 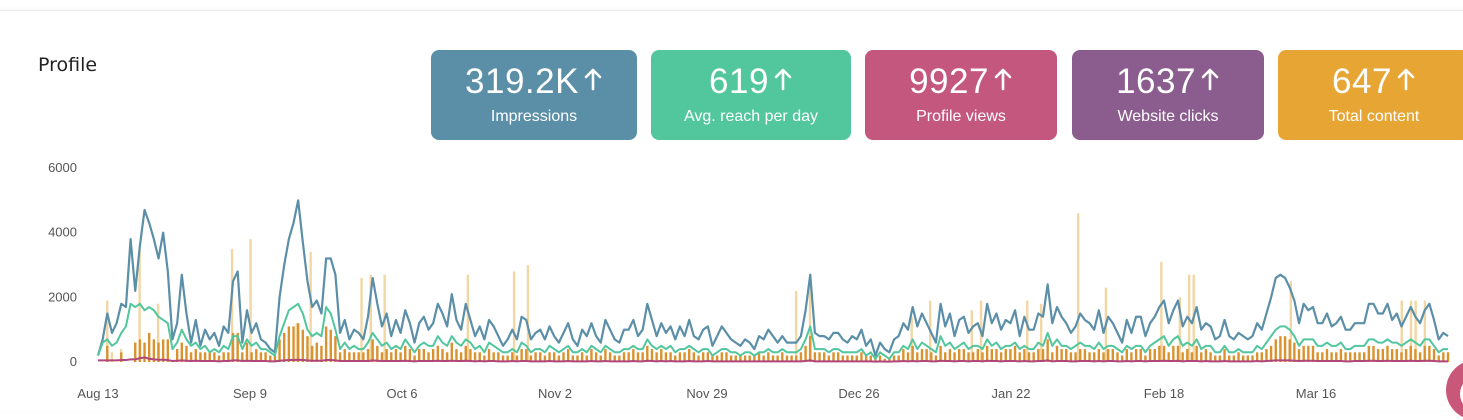 What do you see at coordinates (1370, 95) in the screenshot?
I see `kpi-total-content: 647 Total content` at bounding box center [1370, 95].